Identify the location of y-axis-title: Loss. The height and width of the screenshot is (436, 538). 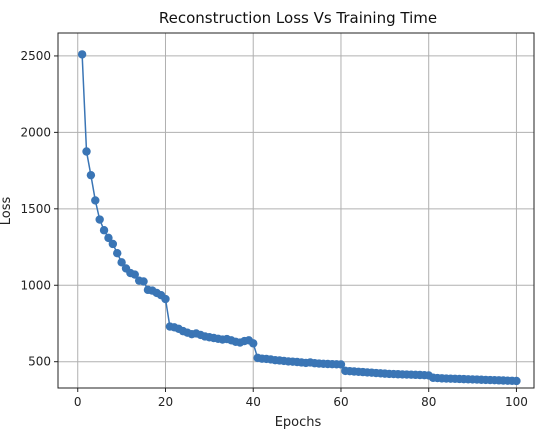
(7, 211).